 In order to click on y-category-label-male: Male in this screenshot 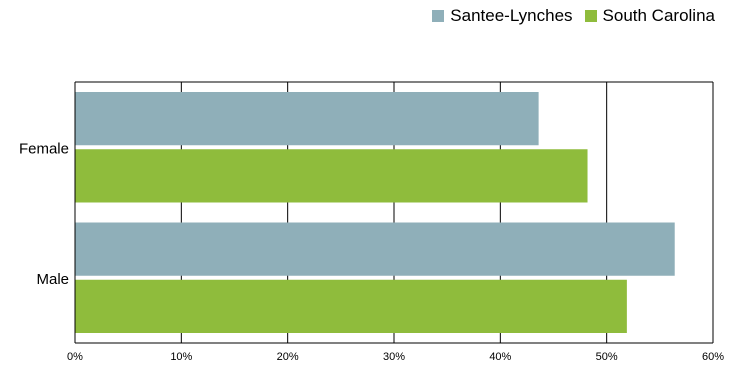, I will do `click(52, 279)`.